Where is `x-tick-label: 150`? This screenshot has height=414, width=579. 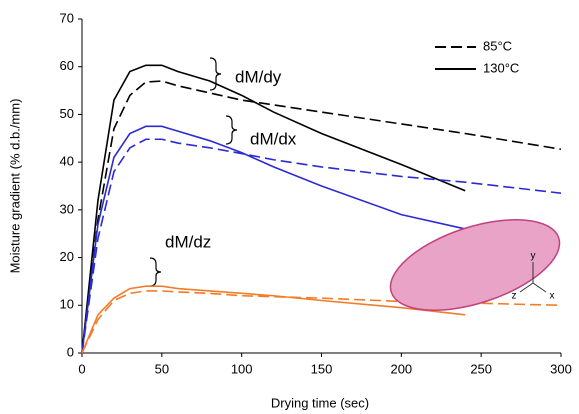 x-tick-label: 150 is located at coordinates (322, 368).